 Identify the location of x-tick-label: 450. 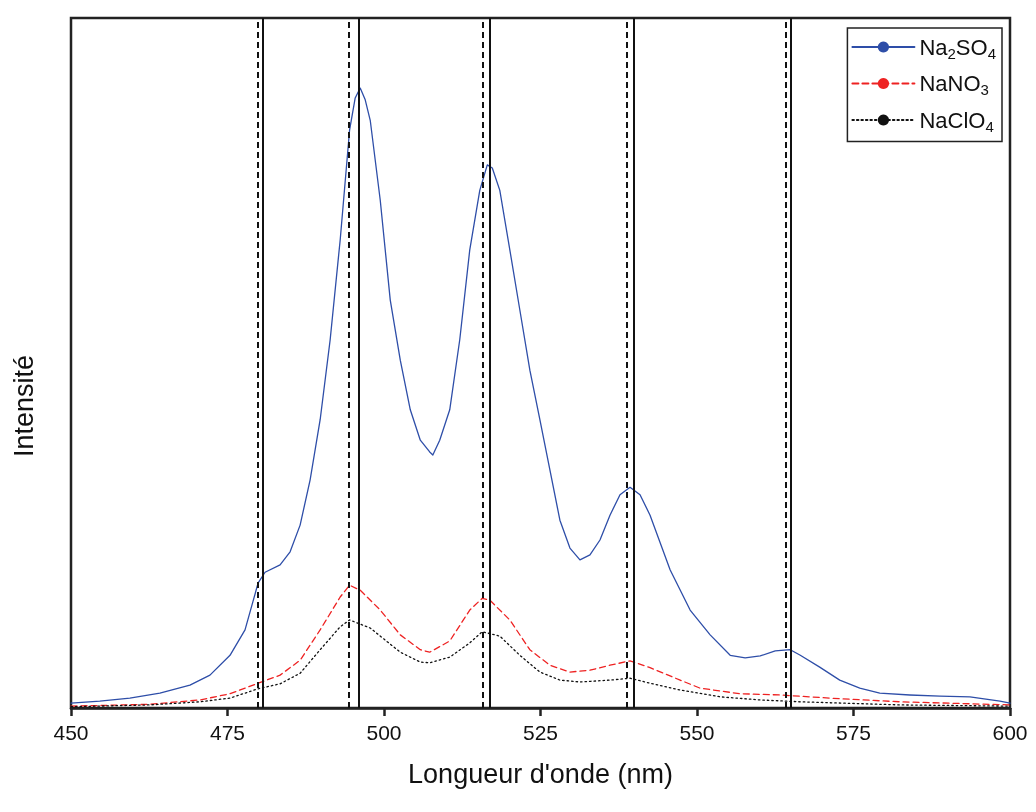
(71, 732).